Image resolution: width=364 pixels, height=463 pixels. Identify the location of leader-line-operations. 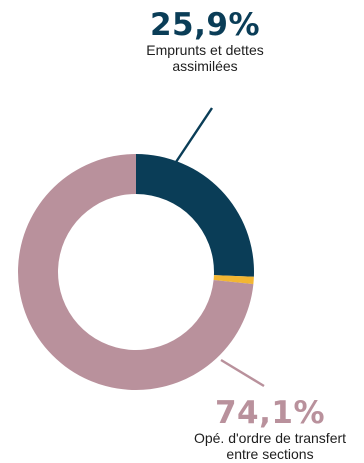
(242, 373).